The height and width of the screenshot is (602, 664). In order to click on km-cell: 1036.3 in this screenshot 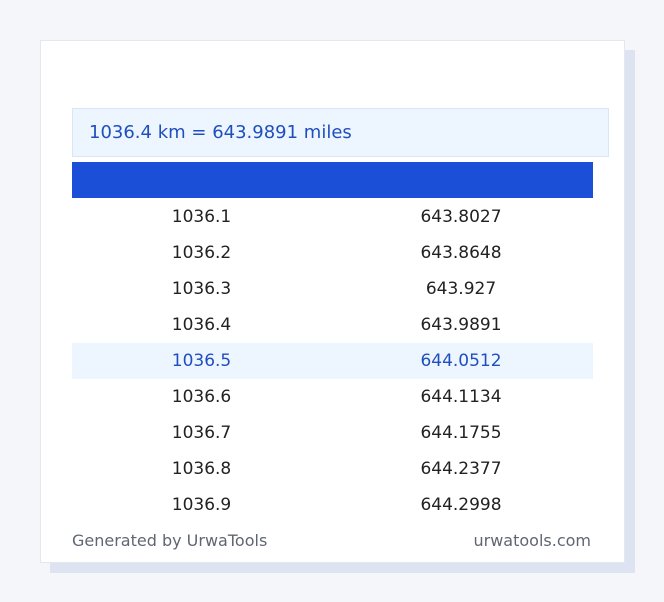, I will do `click(201, 289)`.